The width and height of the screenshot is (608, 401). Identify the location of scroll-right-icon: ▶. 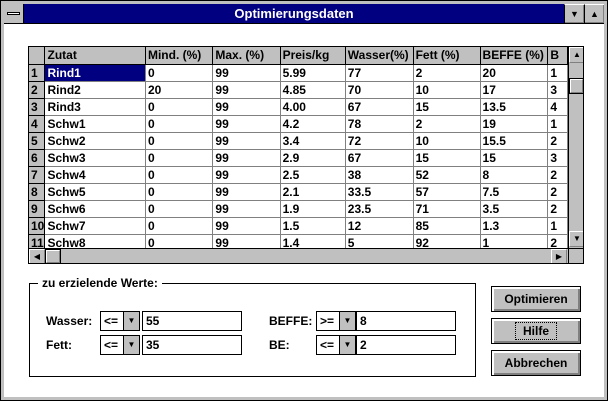
(559, 256).